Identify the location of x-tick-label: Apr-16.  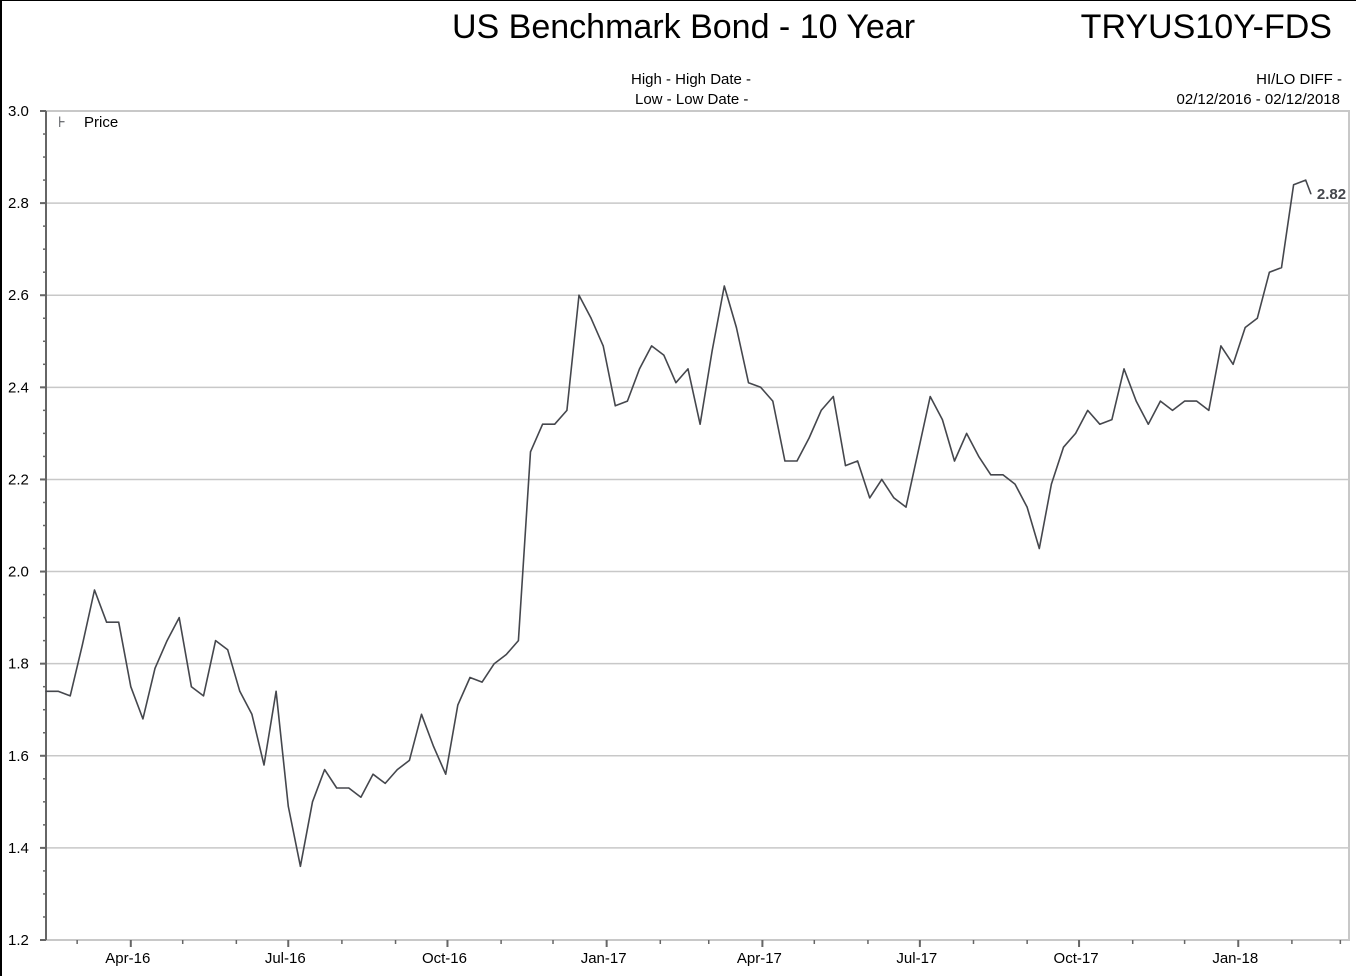
(127, 958).